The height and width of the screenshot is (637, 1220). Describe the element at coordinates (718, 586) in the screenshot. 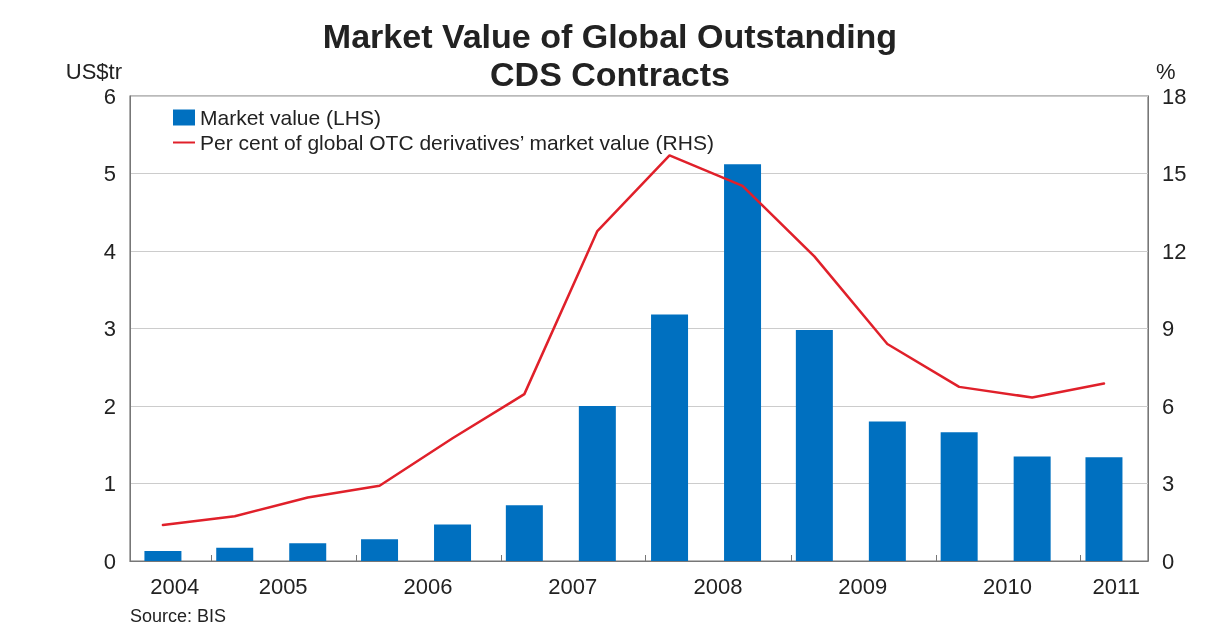

I see `x-tick-label: 2008` at that location.